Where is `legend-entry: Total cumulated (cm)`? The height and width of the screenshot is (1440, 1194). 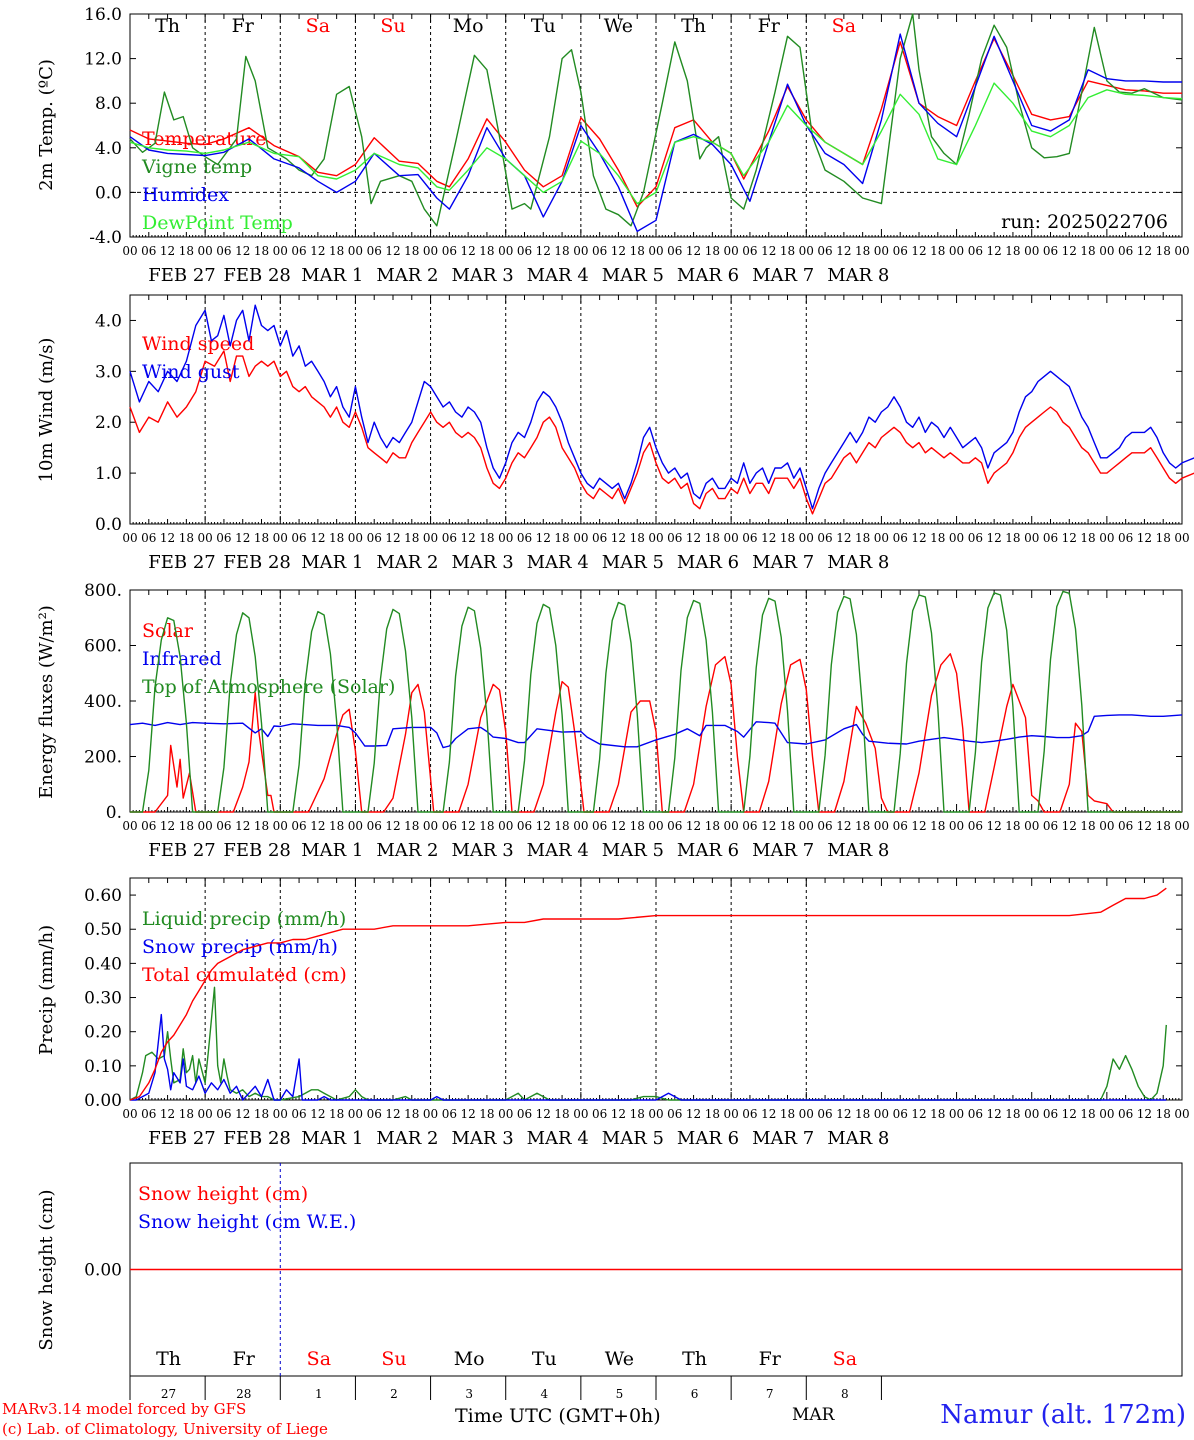
legend-entry: Total cumulated (cm) is located at coordinates (244, 975).